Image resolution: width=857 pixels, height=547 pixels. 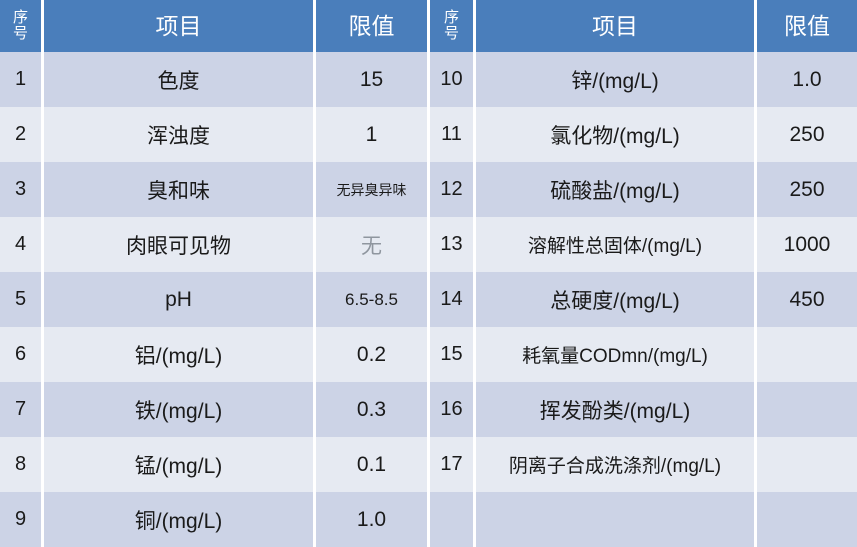 What do you see at coordinates (371, 244) in the screenshot?
I see `cell-limit: 无` at bounding box center [371, 244].